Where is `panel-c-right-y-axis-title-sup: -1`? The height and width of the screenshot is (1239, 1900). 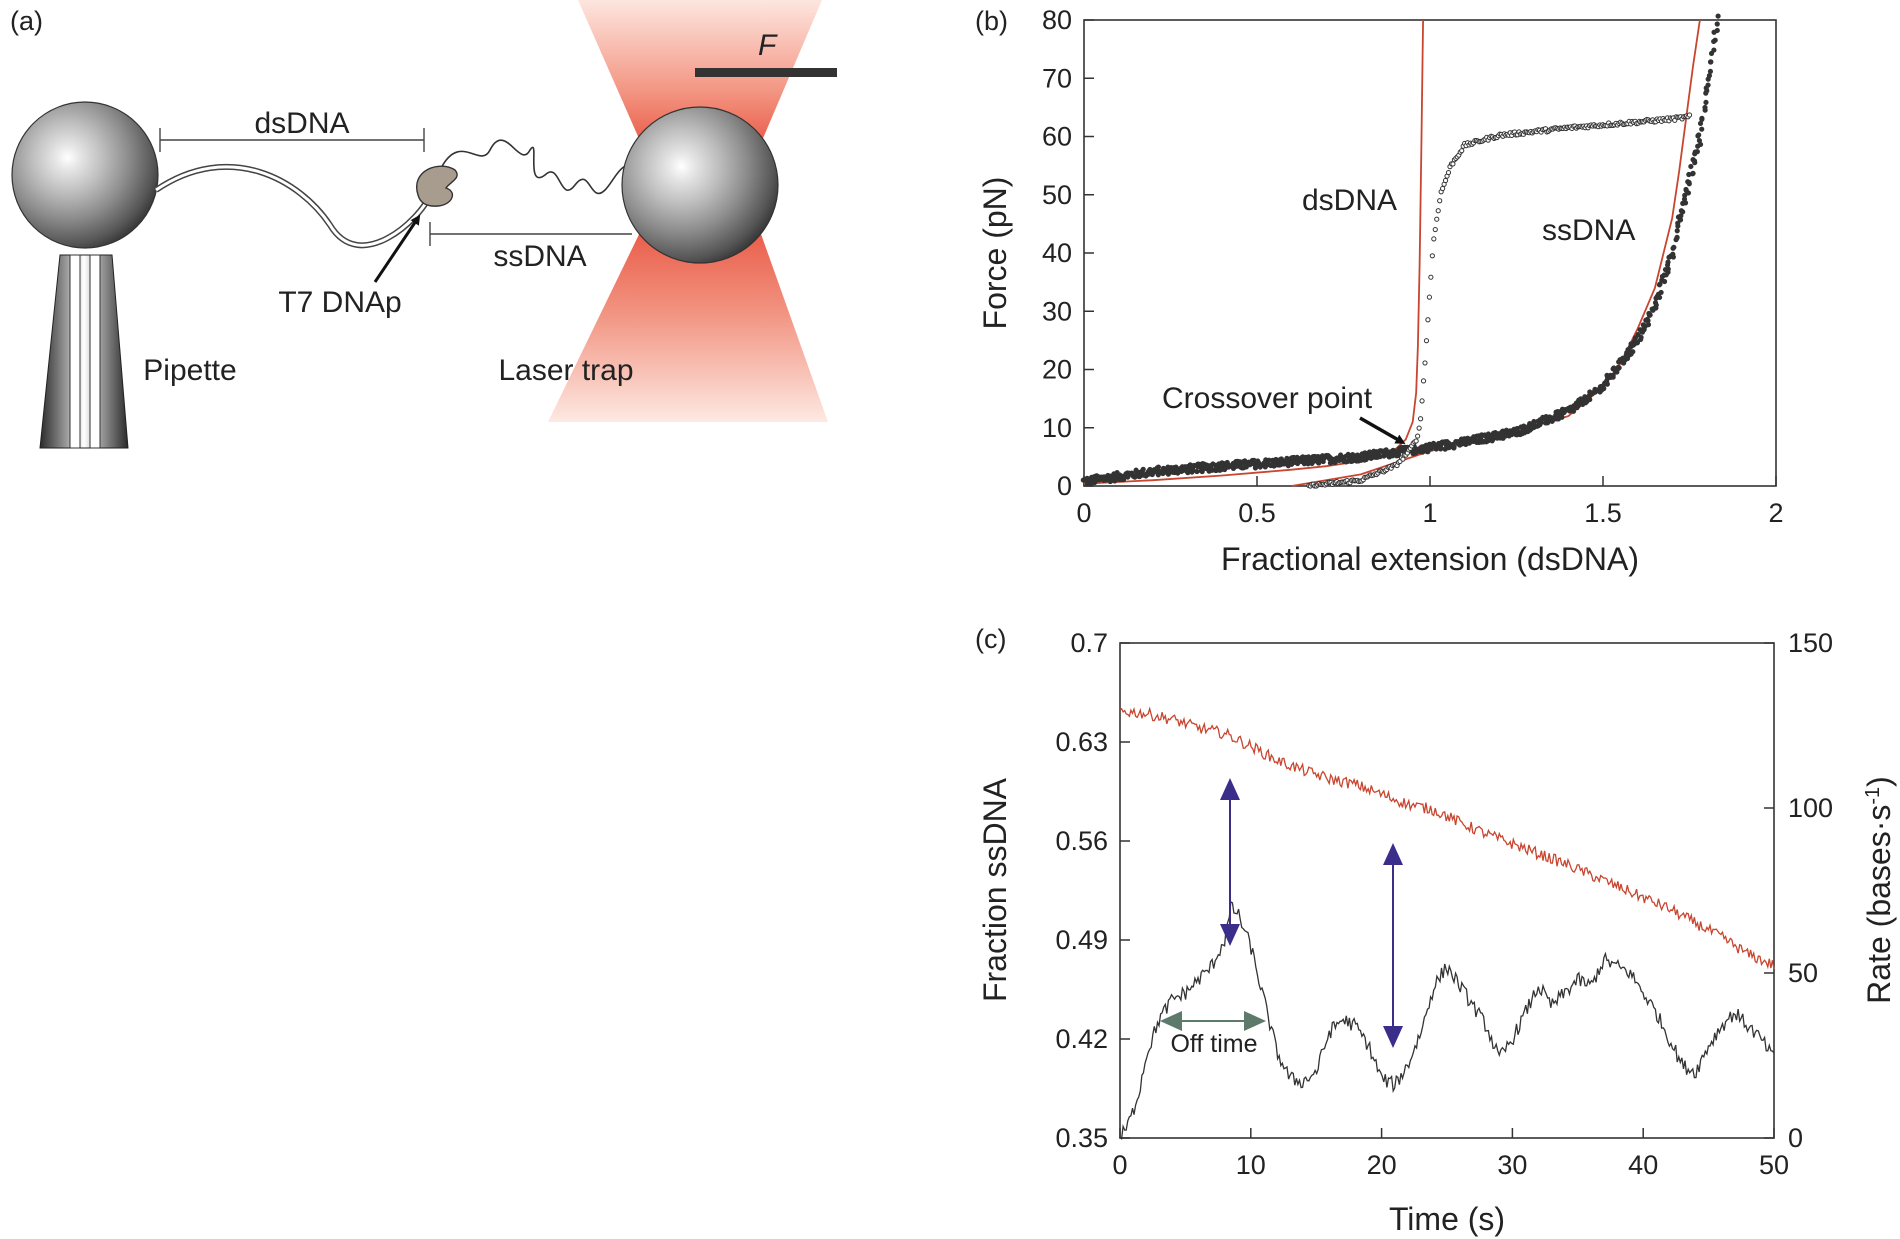
panel-c-right-y-axis-title-sup: -1 is located at coordinates (1873, 796).